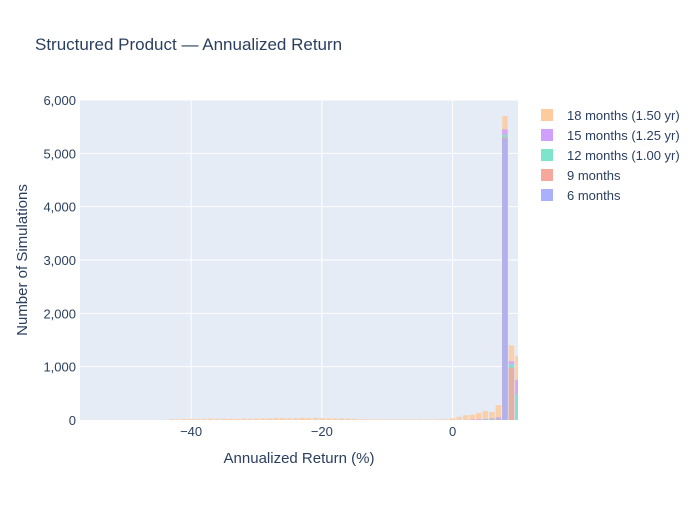  I want to click on legend-label: 6 months, so click(594, 195).